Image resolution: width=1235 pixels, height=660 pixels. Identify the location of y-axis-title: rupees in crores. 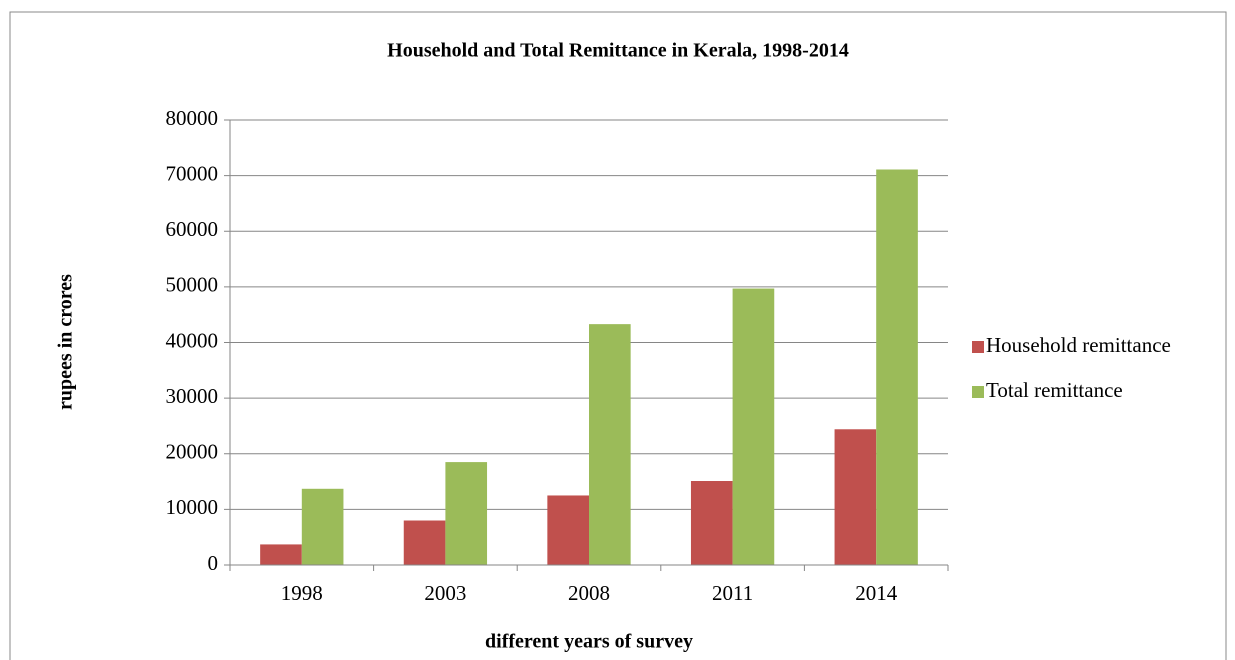
(66, 342).